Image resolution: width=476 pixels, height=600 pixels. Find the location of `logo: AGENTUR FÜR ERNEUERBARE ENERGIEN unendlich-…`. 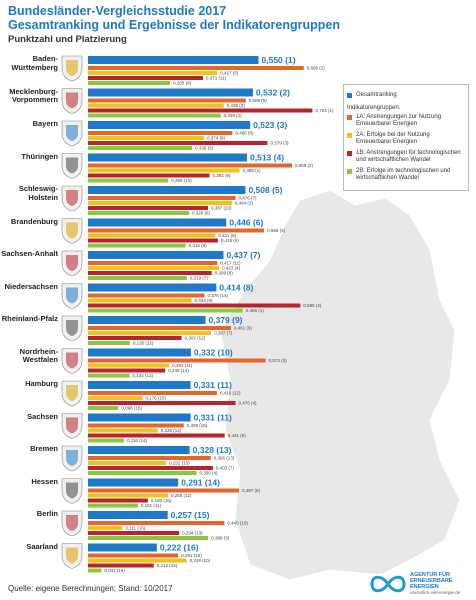

logo: AGENTUR FÜR ERNEUERBARE ENERGIEN unendlich-… is located at coordinates (435, 584).